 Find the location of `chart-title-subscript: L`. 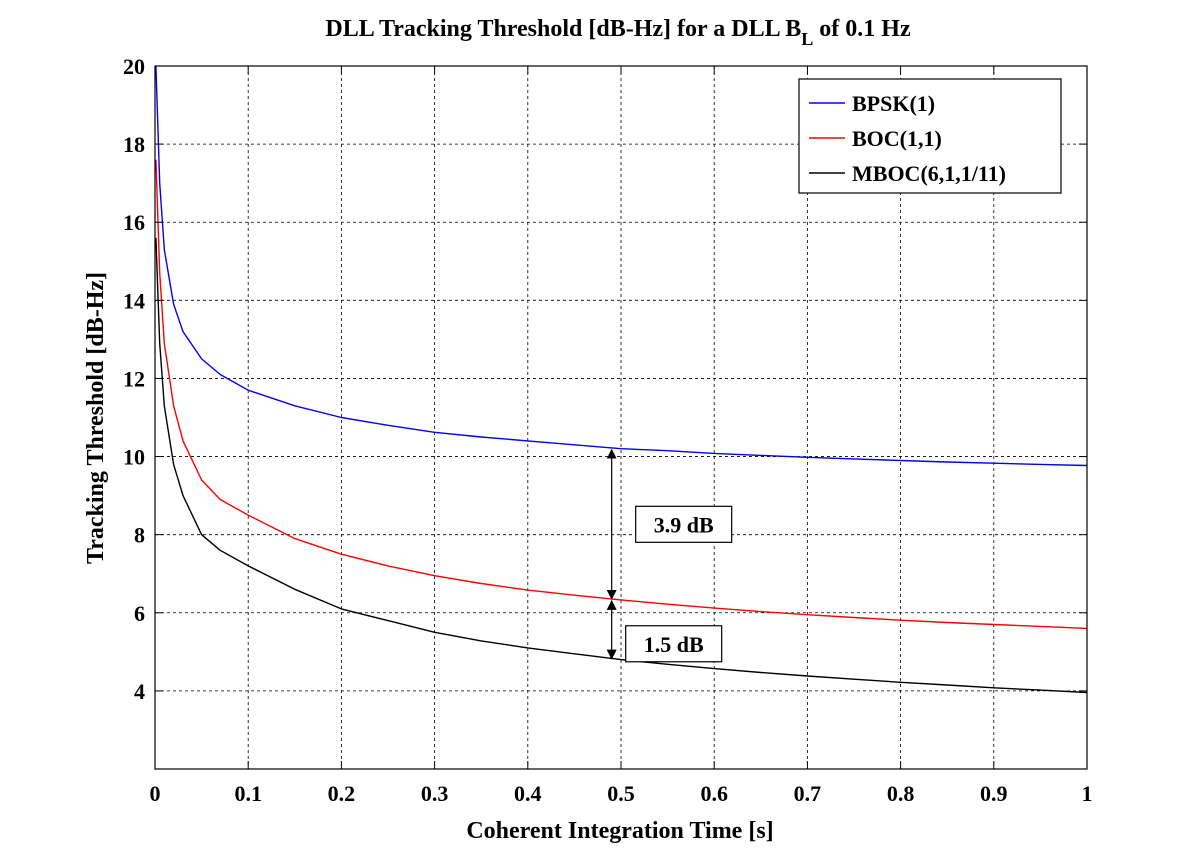

chart-title-subscript: L is located at coordinates (807, 39).